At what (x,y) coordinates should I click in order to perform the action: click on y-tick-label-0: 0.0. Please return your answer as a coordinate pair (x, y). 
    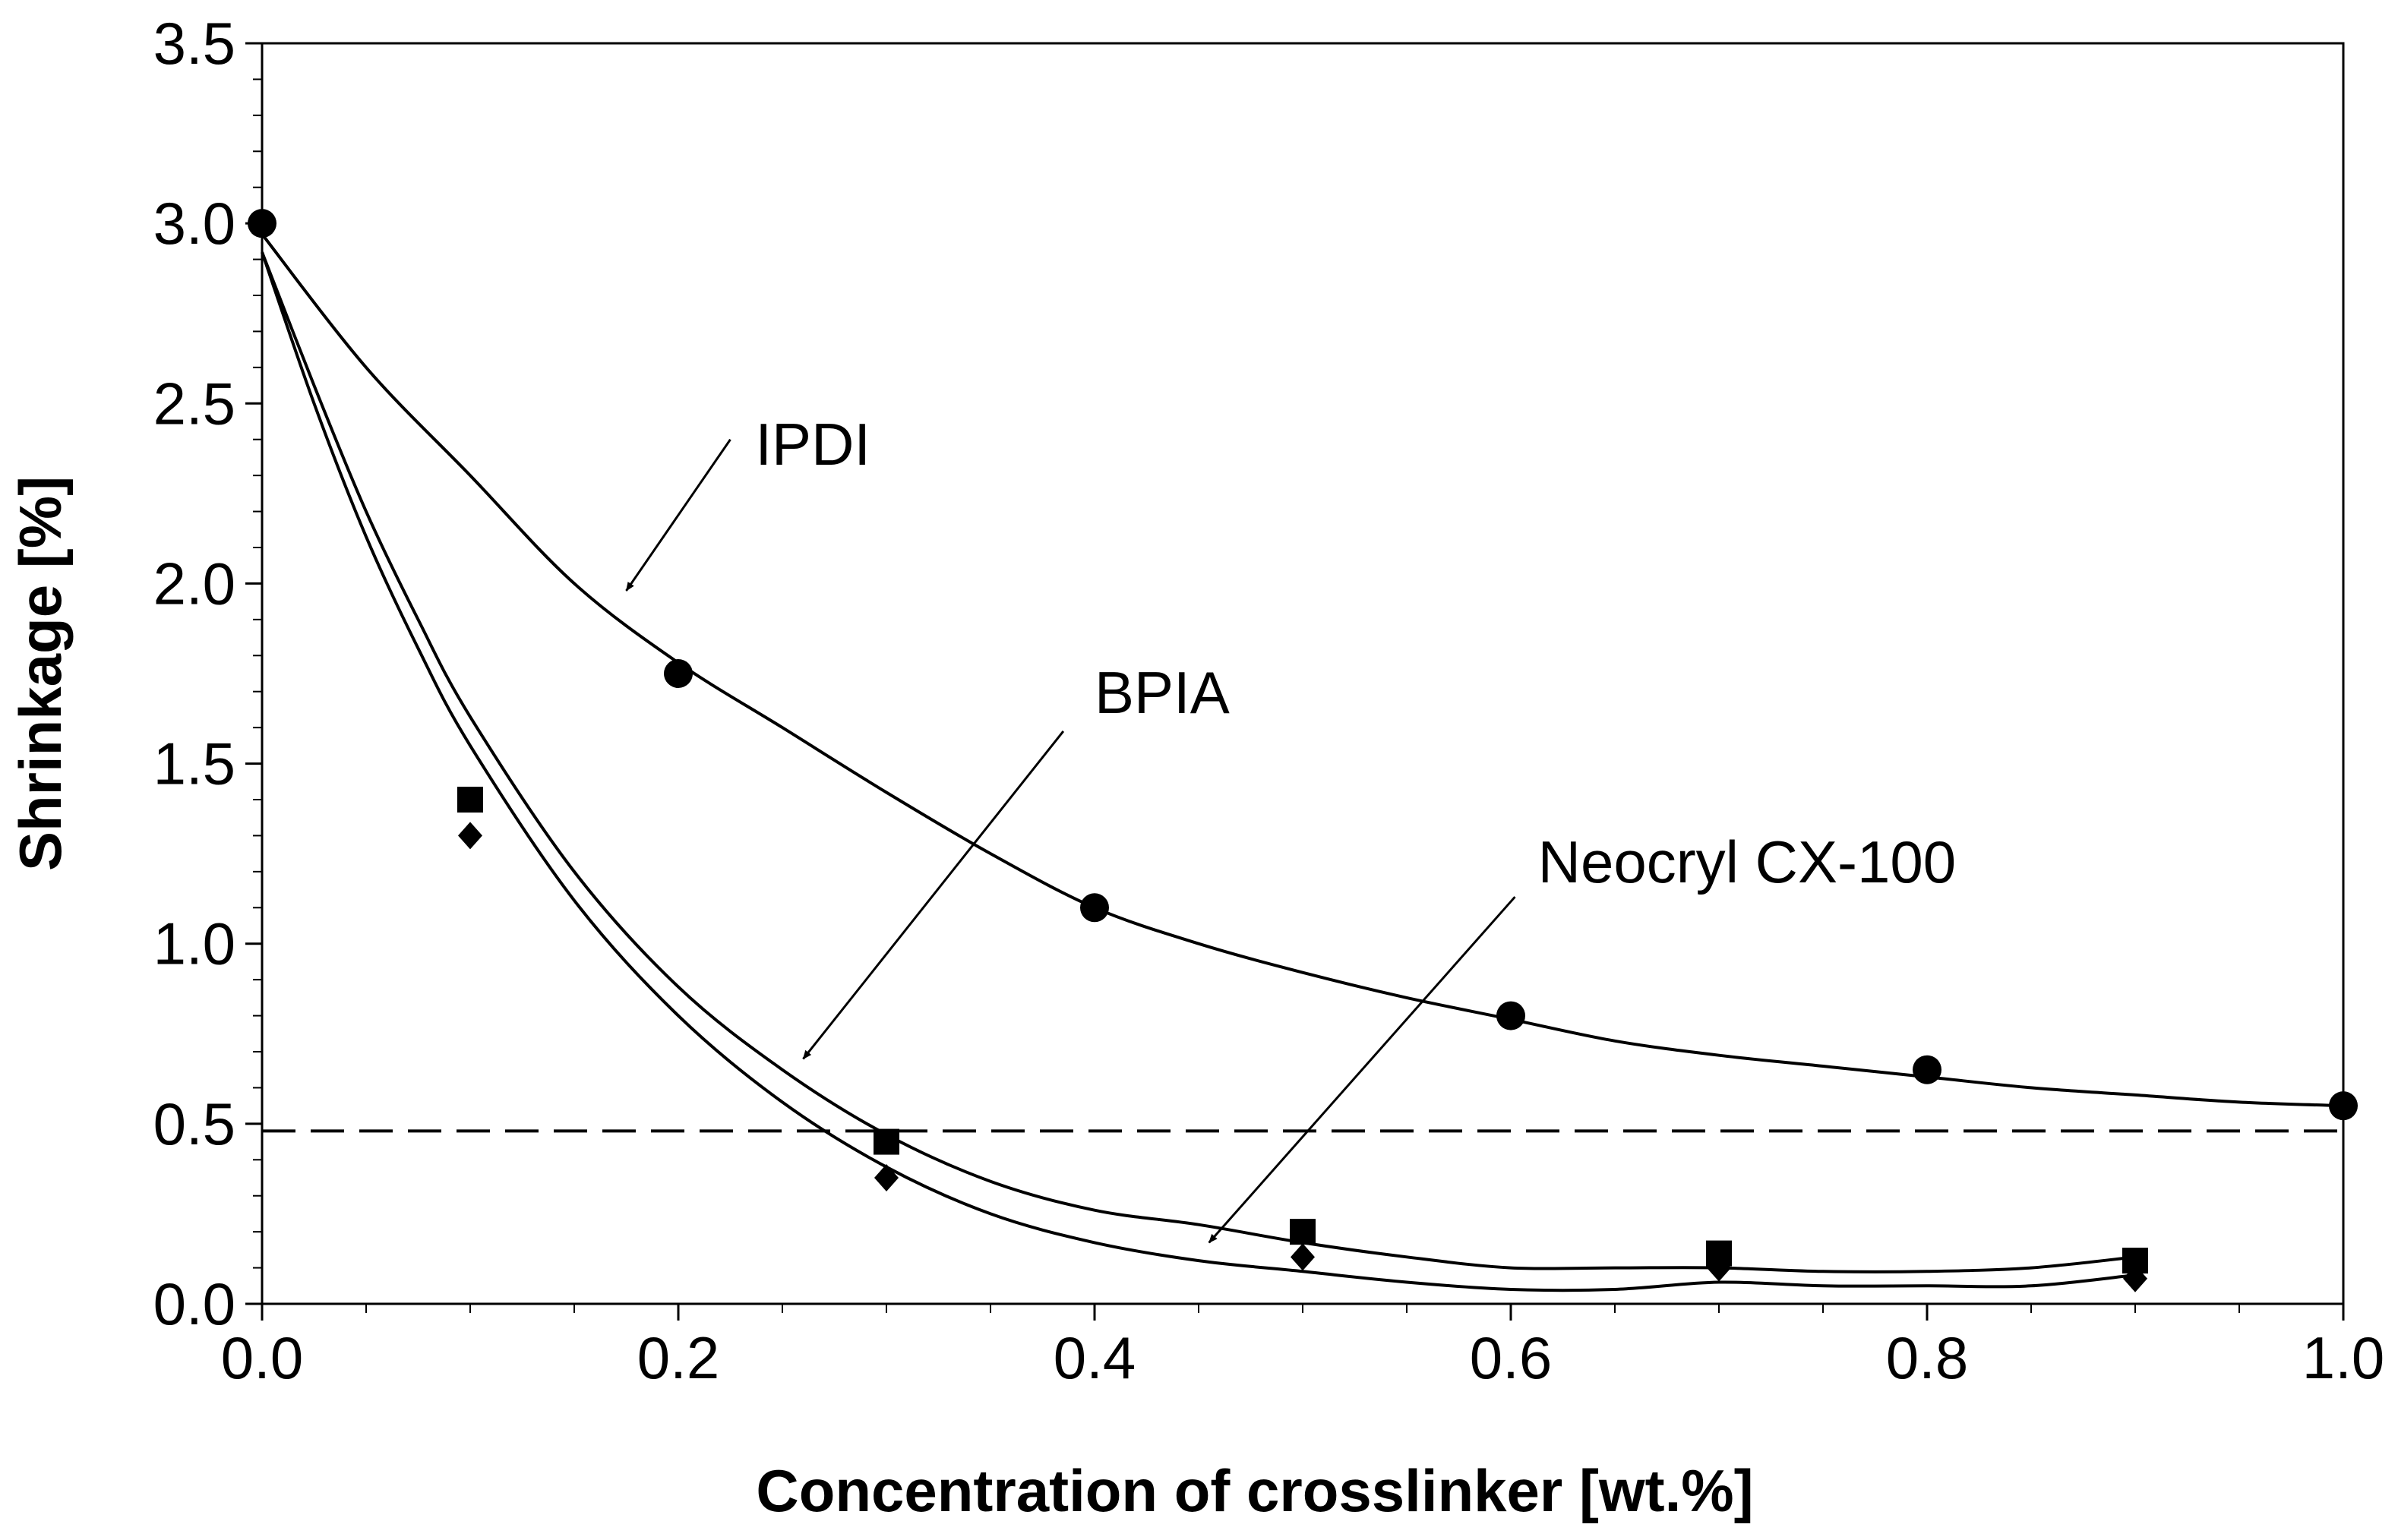
    Looking at the image, I should click on (194, 1303).